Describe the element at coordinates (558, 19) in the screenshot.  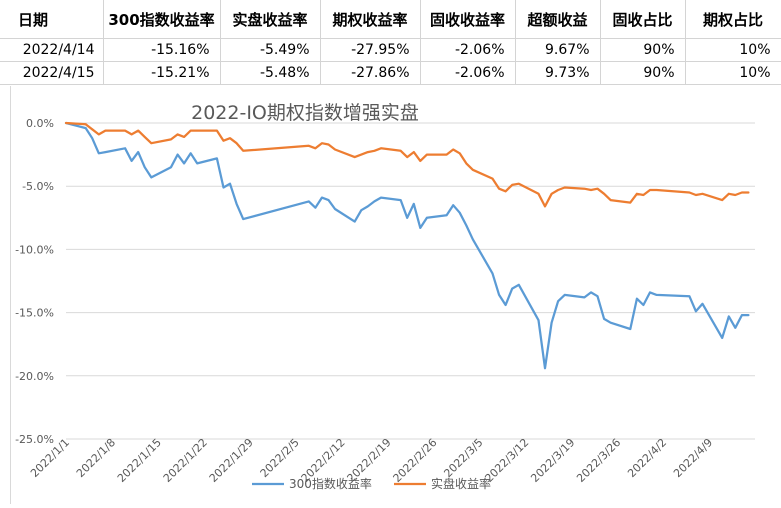
I see `header-excess-return: 超额收益` at that location.